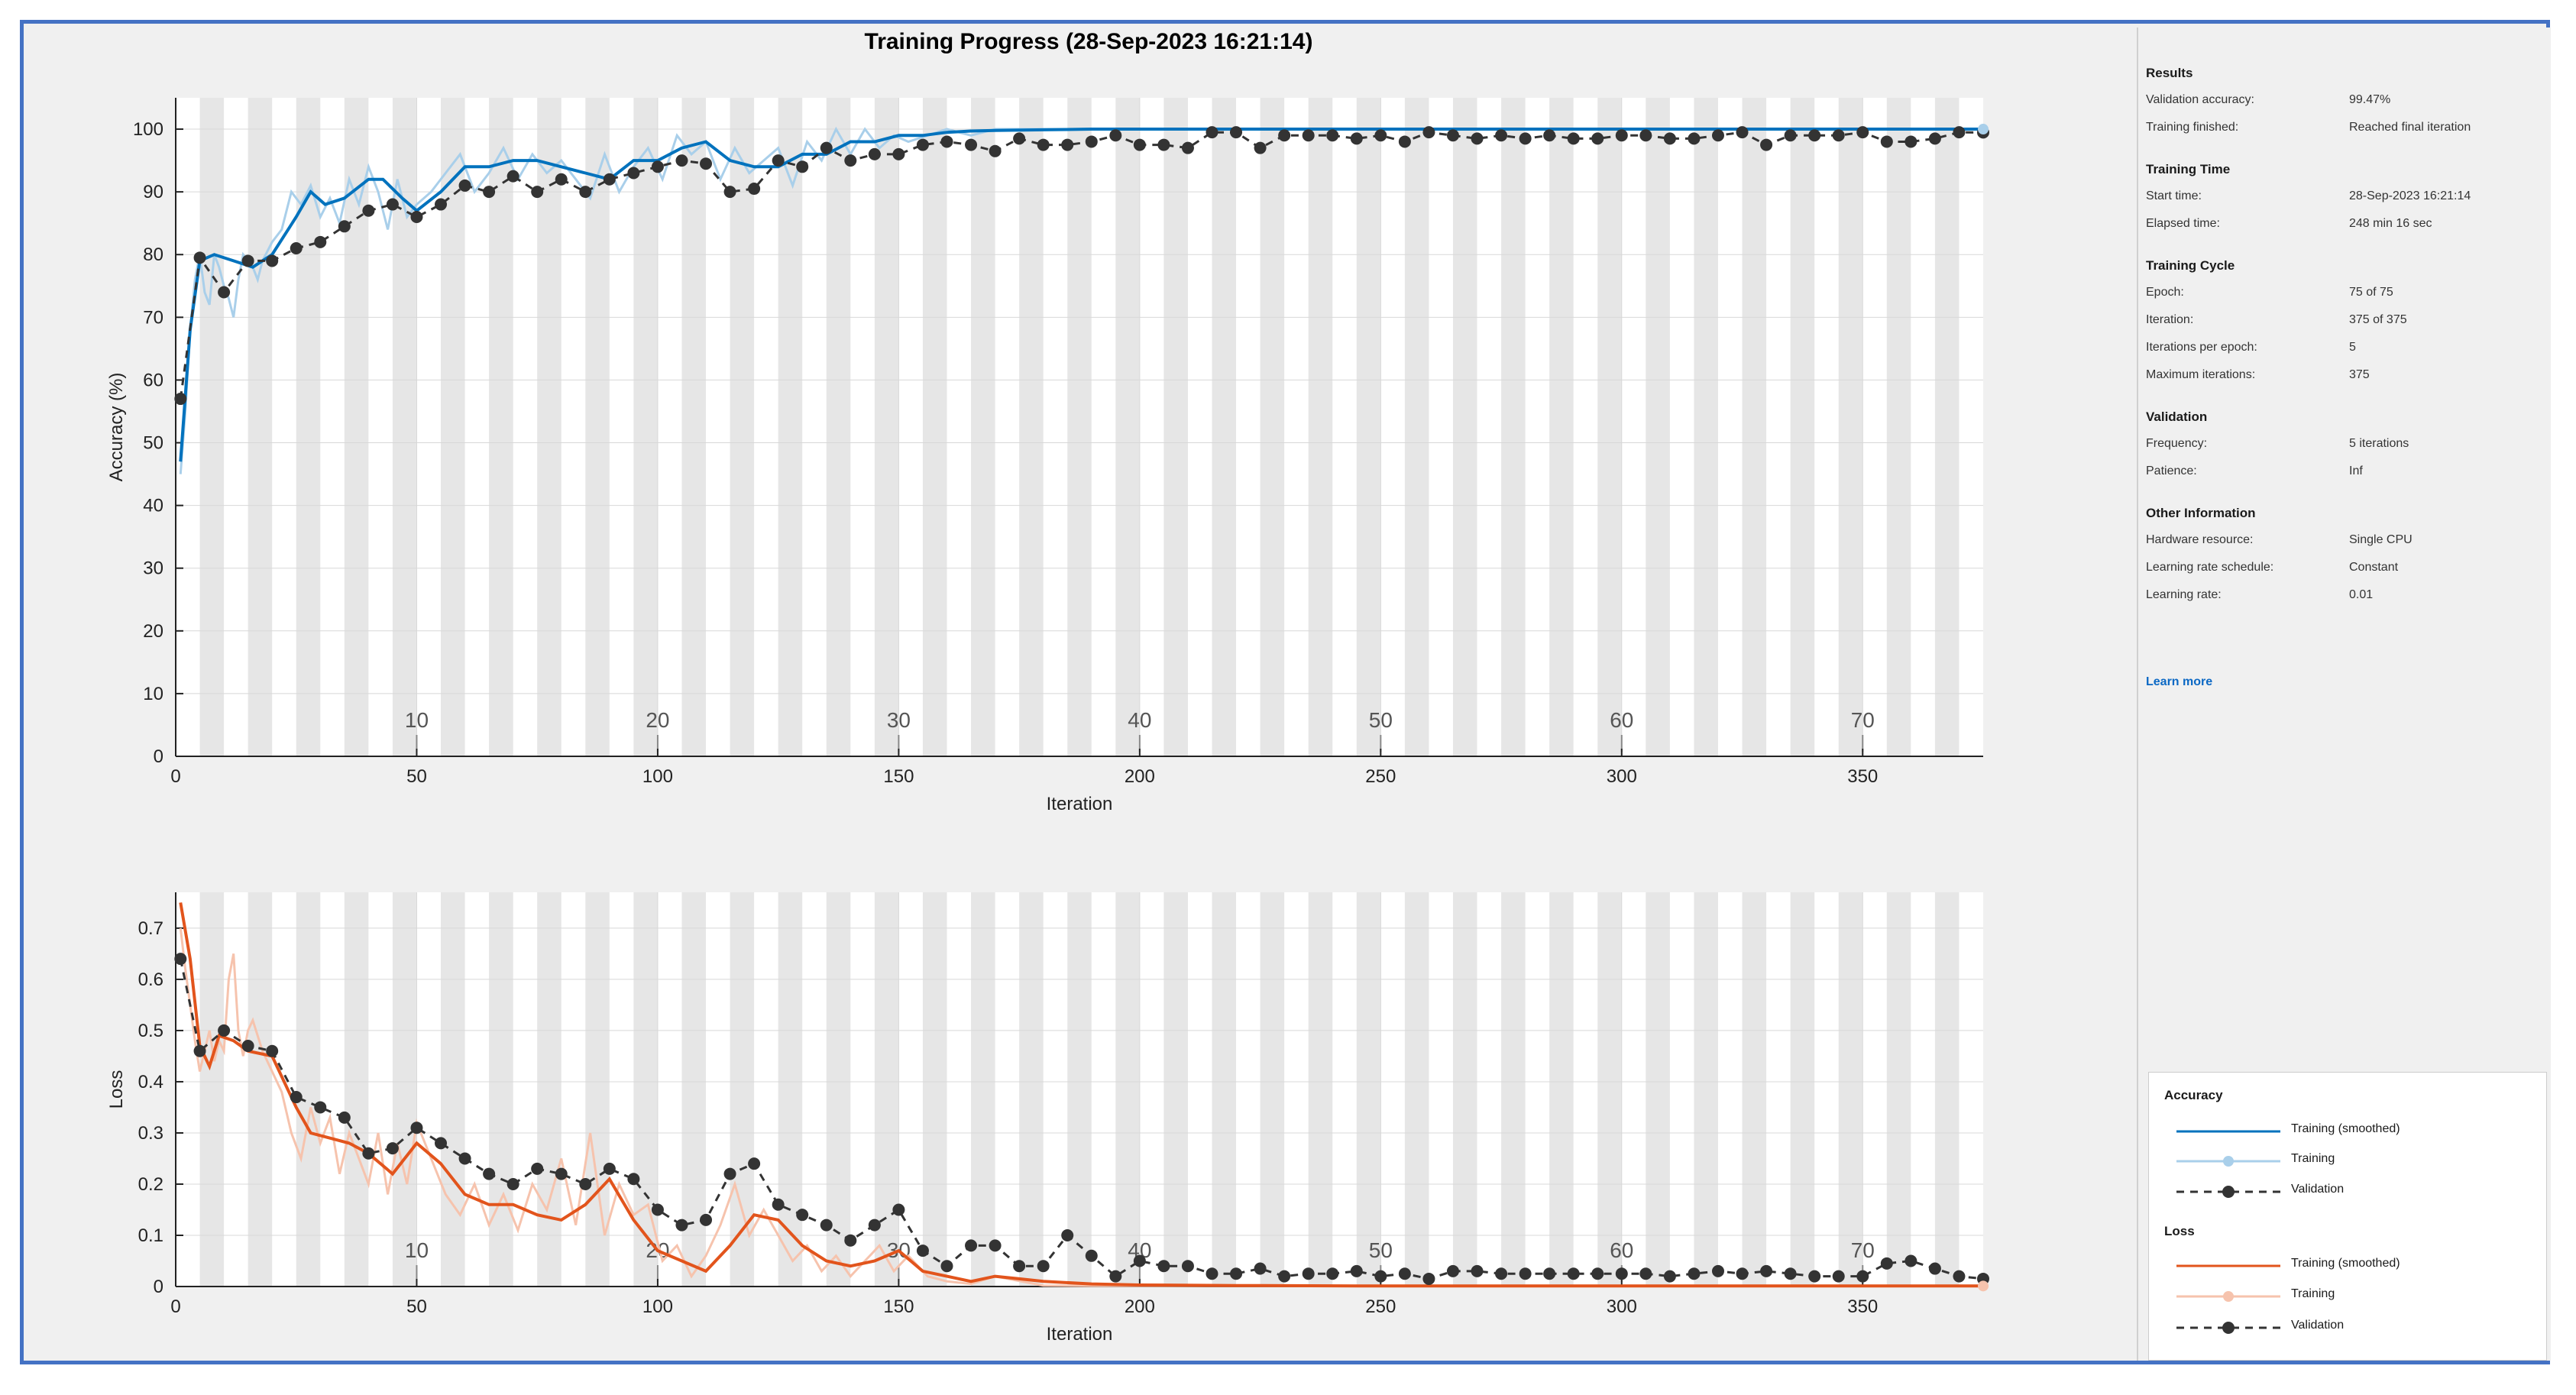  What do you see at coordinates (2188, 169) in the screenshot?
I see `info-section-heading: Training Time` at bounding box center [2188, 169].